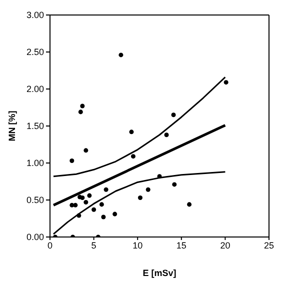 The height and width of the screenshot is (284, 284). I want to click on y-tick-label: 0.00, so click(35, 237).